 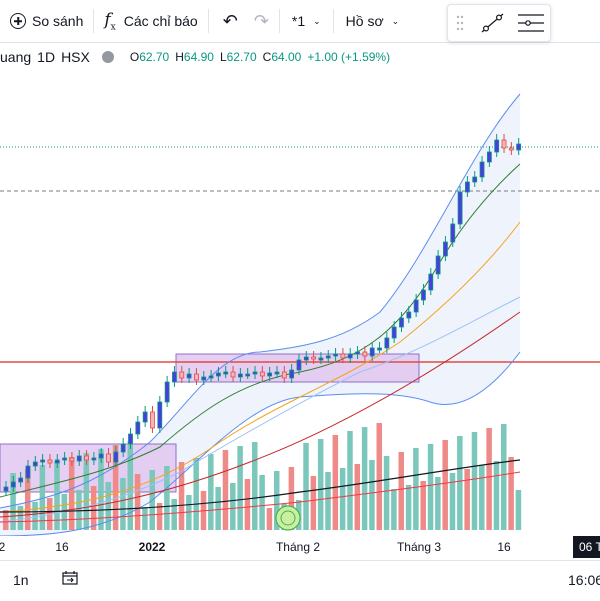 I want to click on multiplier-dropdown: *1 ⌄, so click(x=306, y=21).